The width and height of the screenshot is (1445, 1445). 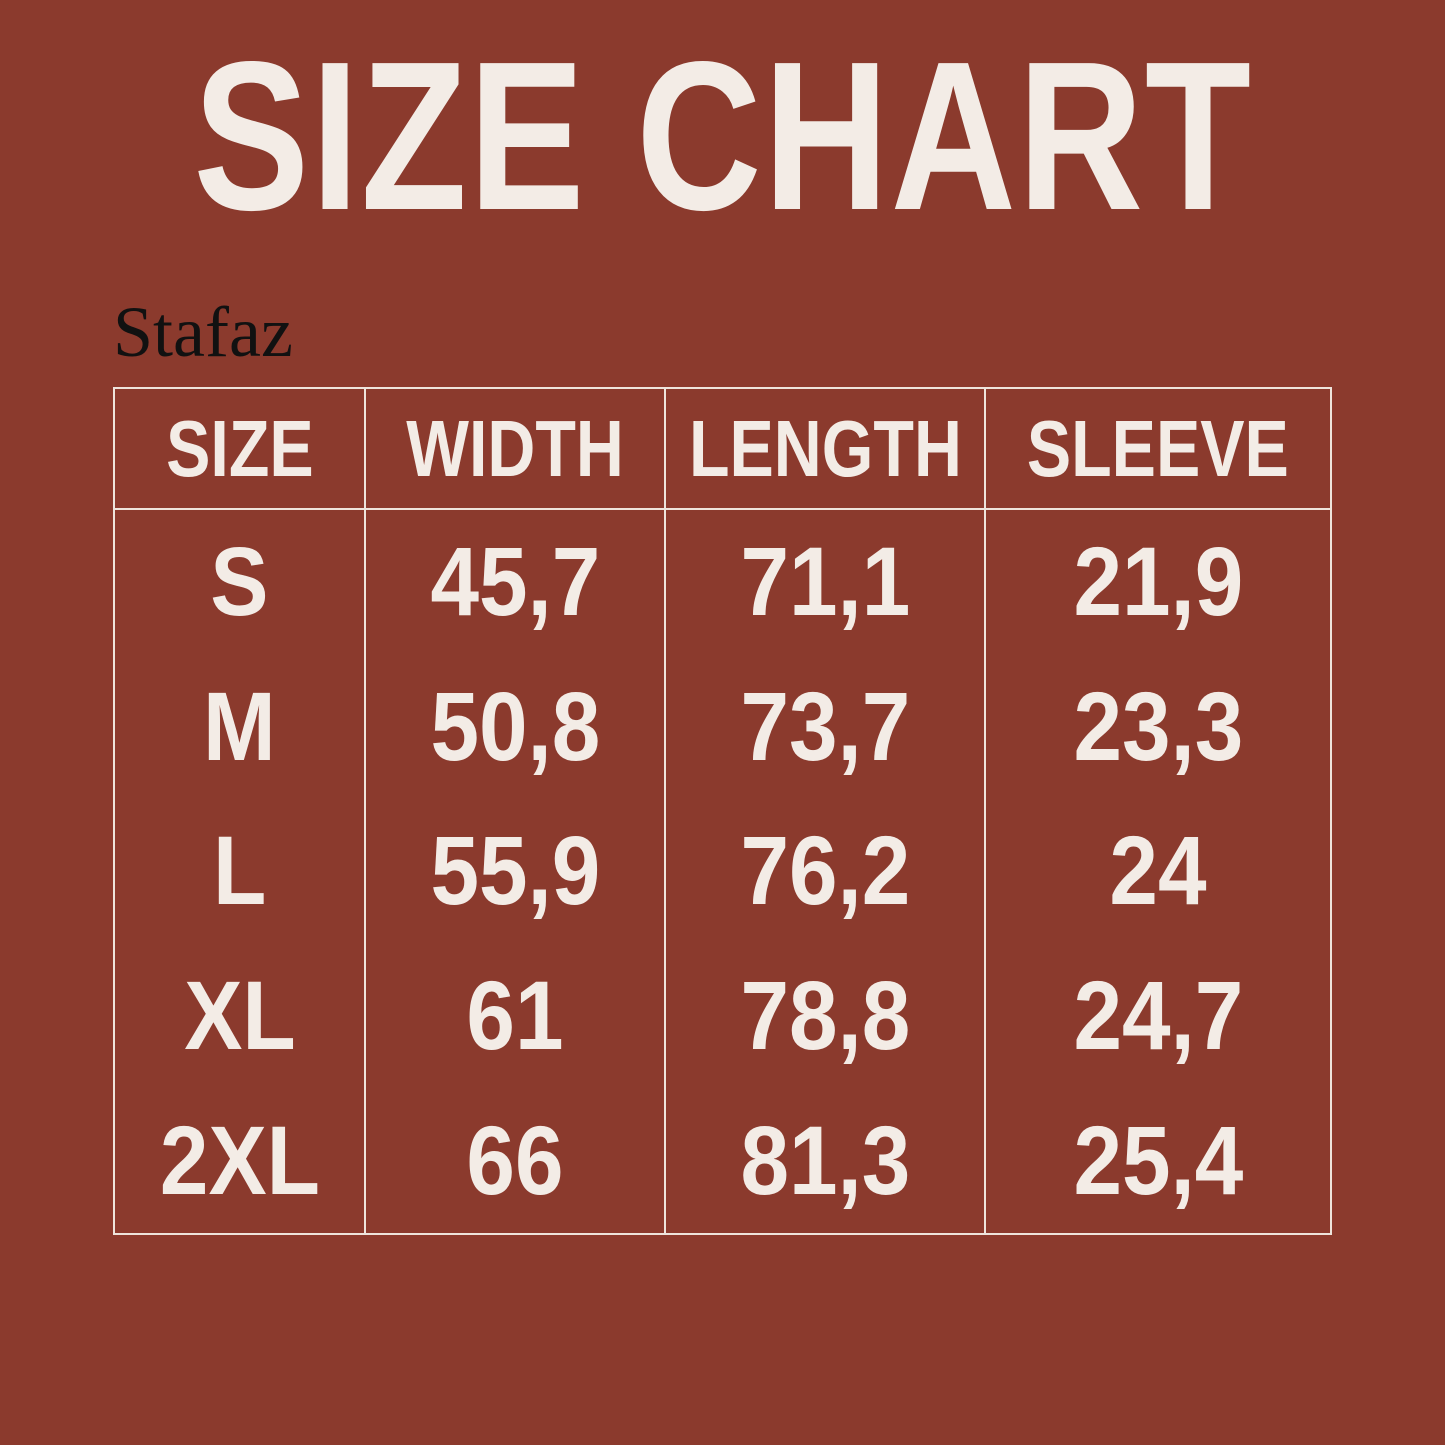 I want to click on cell-value: 55,9, so click(x=515, y=871).